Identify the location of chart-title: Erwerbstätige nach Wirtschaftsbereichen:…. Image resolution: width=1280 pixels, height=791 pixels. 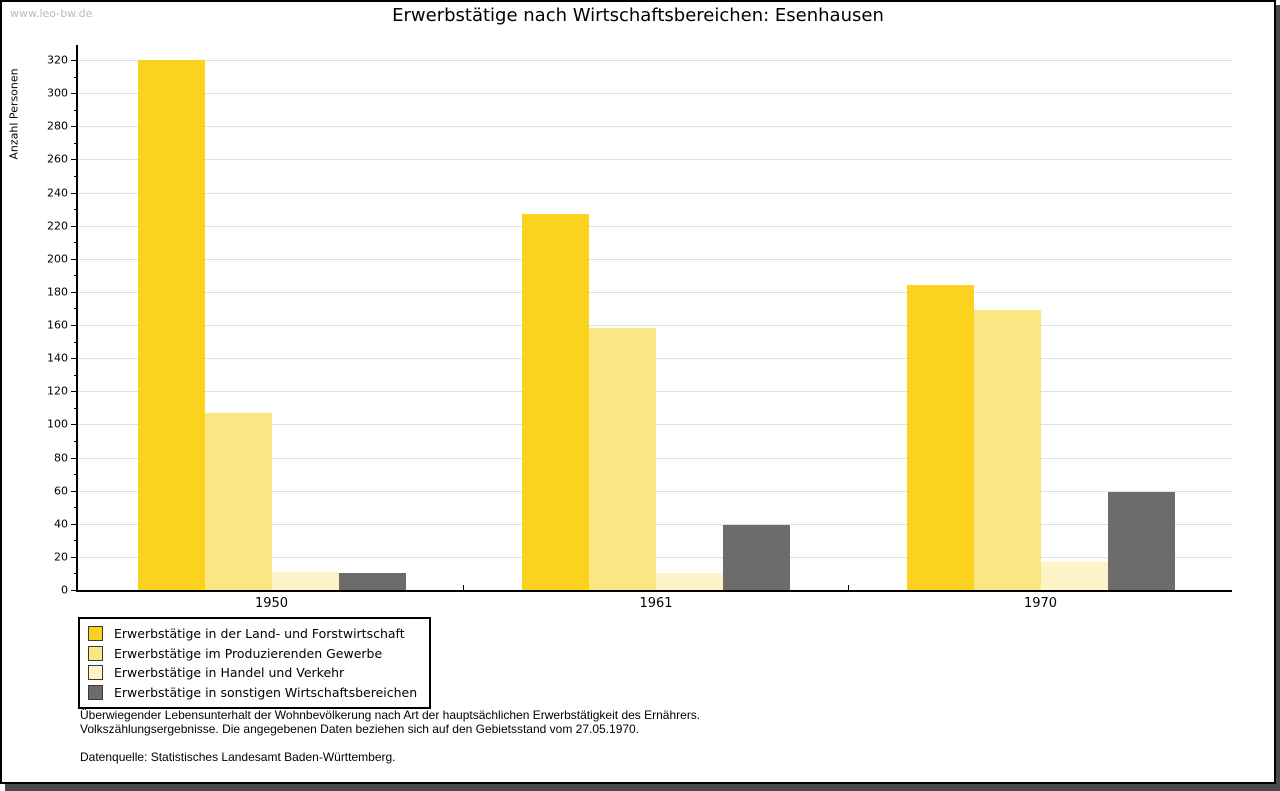
(638, 15).